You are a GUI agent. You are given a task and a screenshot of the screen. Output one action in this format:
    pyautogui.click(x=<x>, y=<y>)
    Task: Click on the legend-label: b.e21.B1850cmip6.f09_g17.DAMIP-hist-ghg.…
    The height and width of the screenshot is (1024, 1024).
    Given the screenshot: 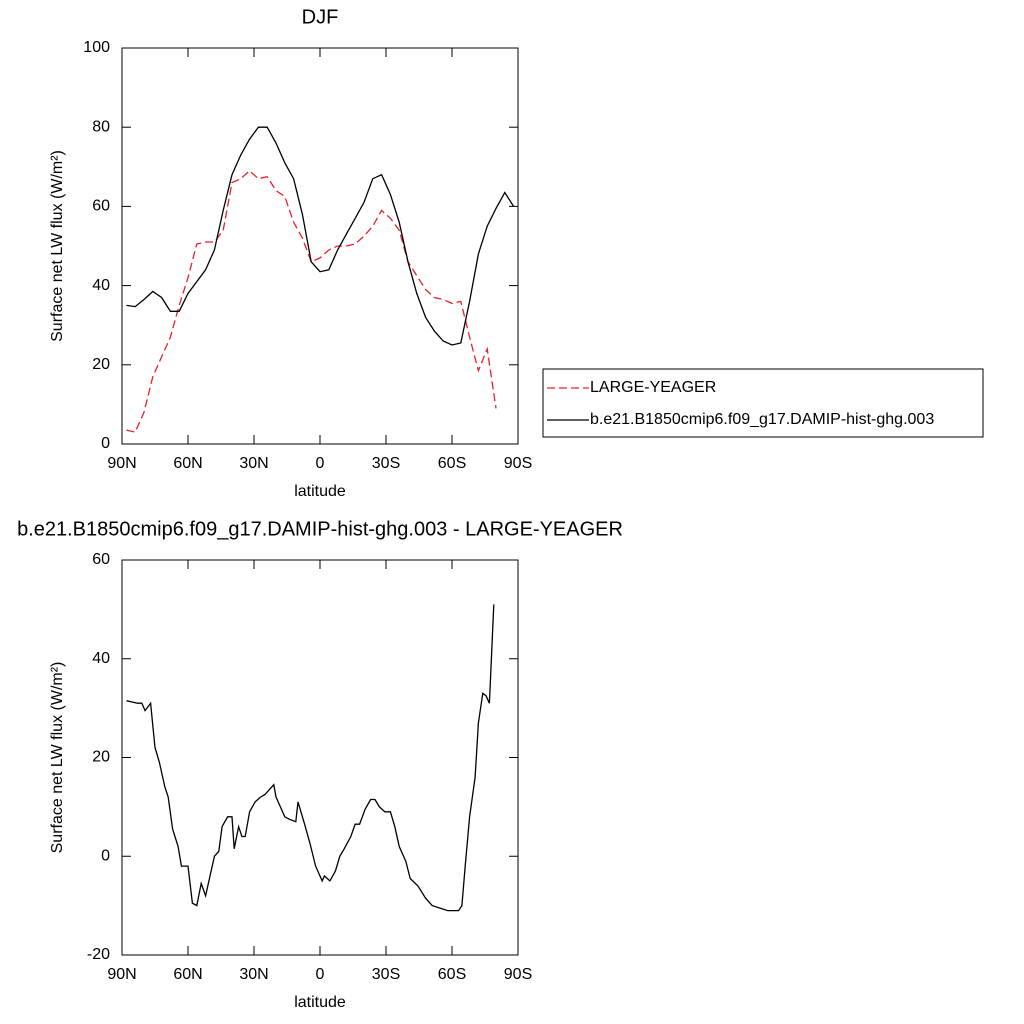 What is the action you would take?
    pyautogui.click(x=762, y=419)
    